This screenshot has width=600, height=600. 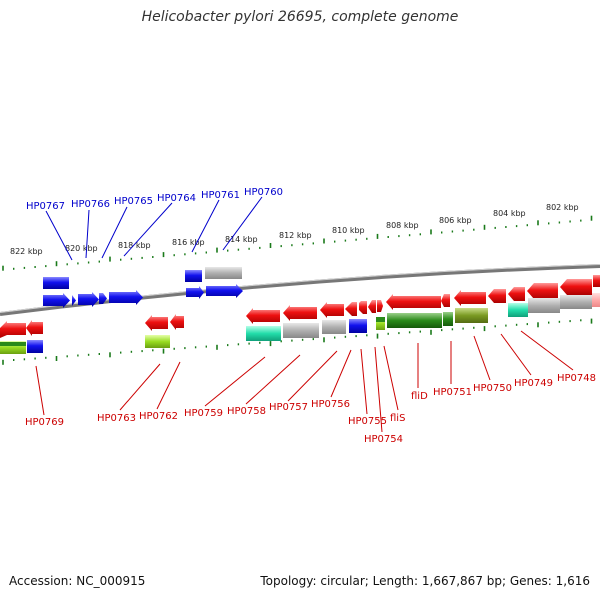 I want to click on gene-label: HP0755, so click(x=367, y=421).